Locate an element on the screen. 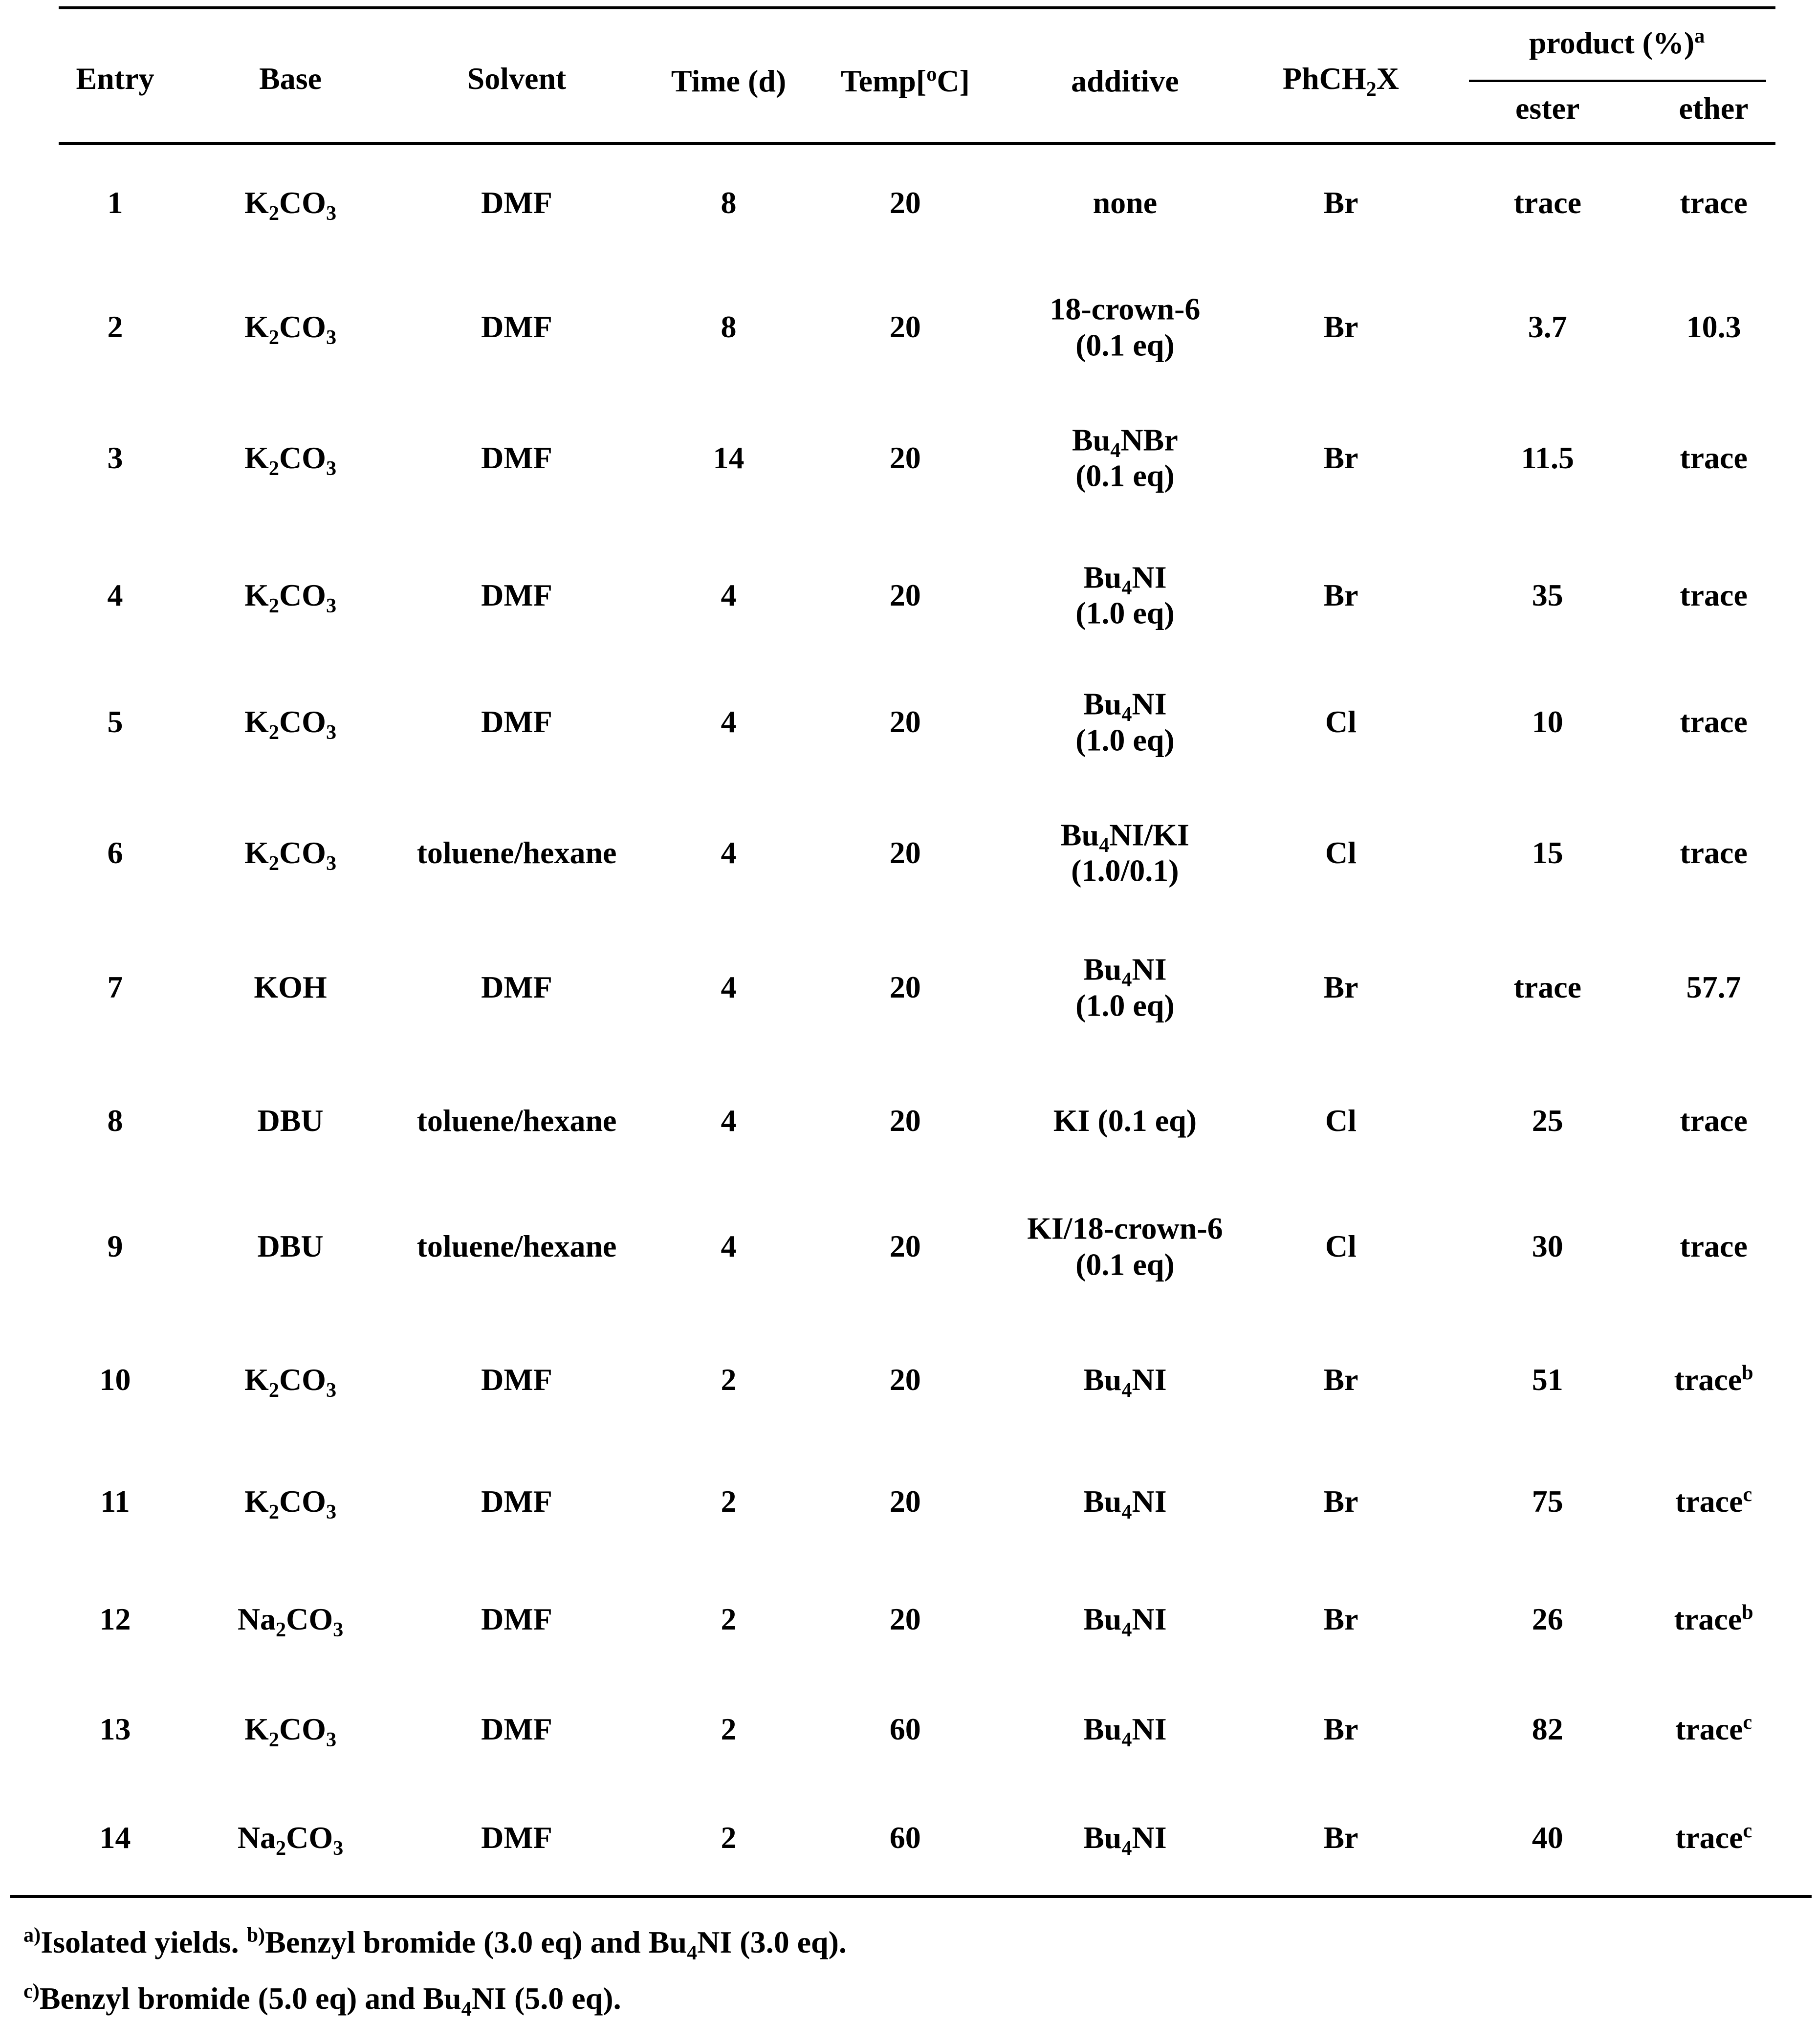 The height and width of the screenshot is (2044, 1817). table-cell: 75 is located at coordinates (1547, 1501).